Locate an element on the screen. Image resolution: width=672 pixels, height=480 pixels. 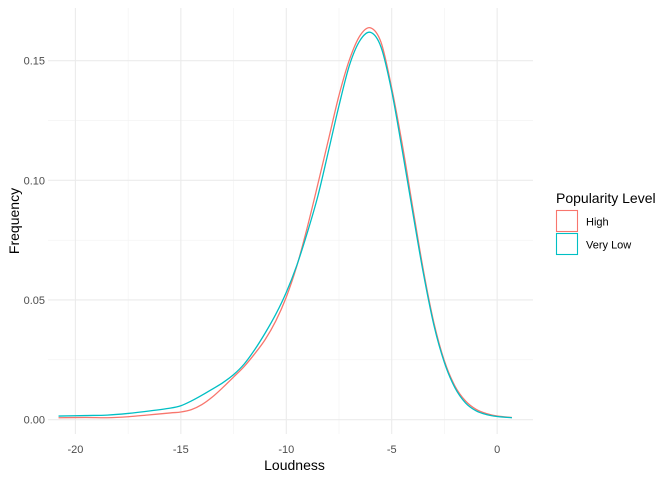
y-tick-label: 0.10 is located at coordinates (34, 181).